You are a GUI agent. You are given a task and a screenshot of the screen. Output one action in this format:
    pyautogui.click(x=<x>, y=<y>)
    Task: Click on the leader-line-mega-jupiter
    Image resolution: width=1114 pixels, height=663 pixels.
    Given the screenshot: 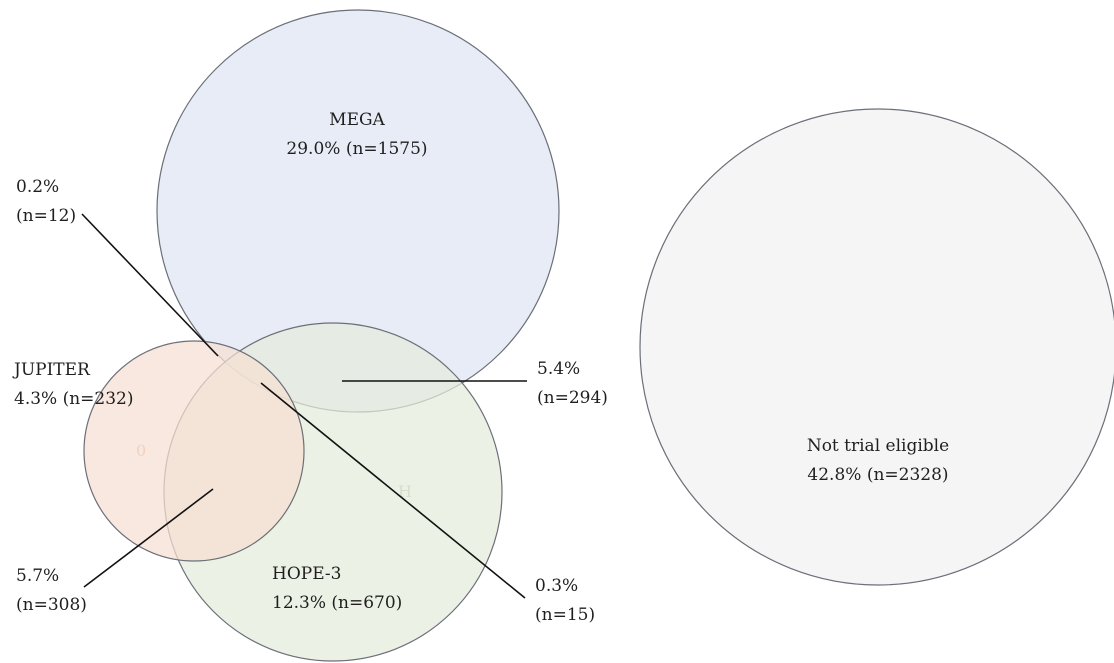 What is the action you would take?
    pyautogui.click(x=393, y=490)
    